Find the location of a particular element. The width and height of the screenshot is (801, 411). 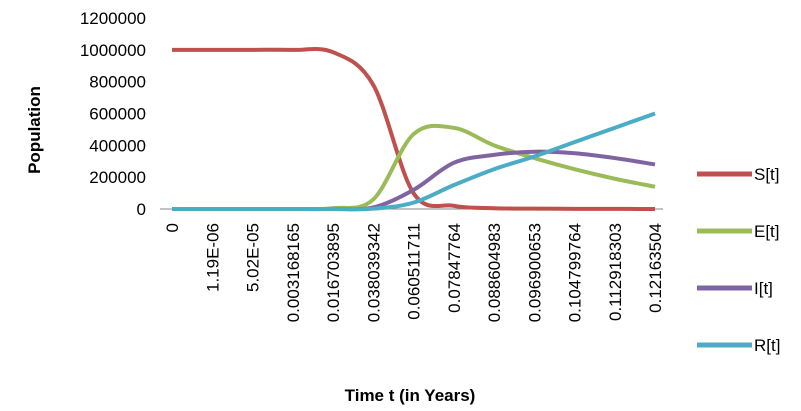

legend-label: R[t] is located at coordinates (767, 345).